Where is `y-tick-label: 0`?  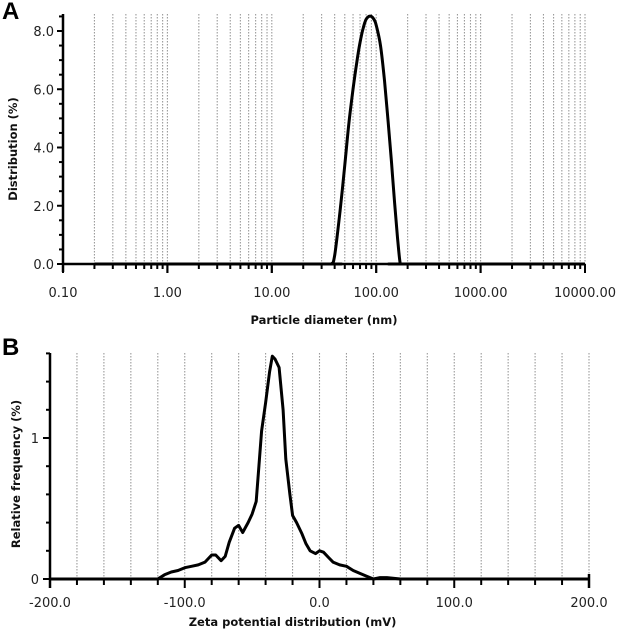
y-tick-label: 0 is located at coordinates (35, 580).